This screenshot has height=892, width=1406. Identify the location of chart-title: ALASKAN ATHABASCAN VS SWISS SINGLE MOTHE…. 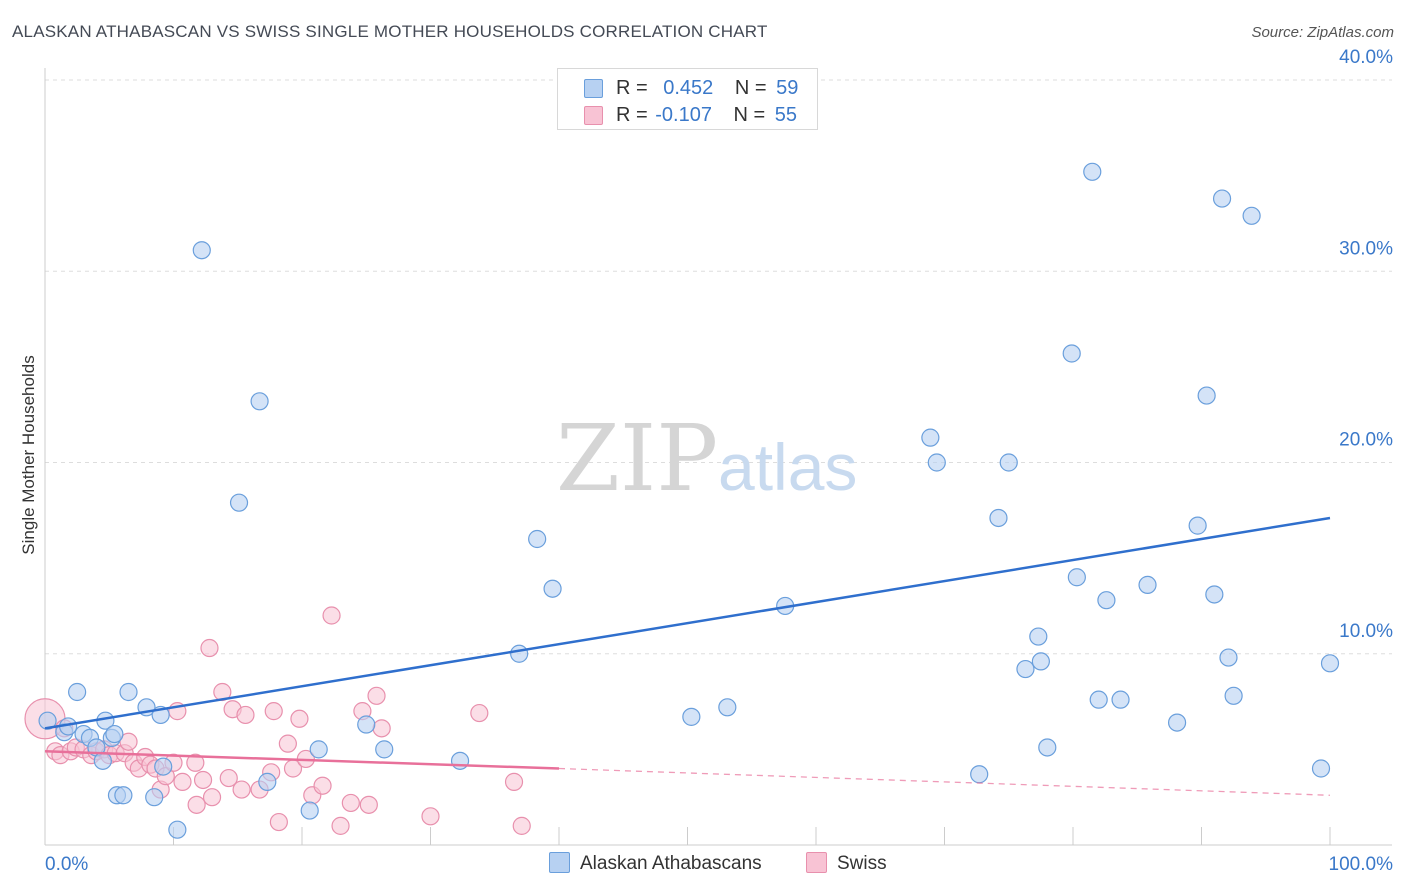
(390, 31).